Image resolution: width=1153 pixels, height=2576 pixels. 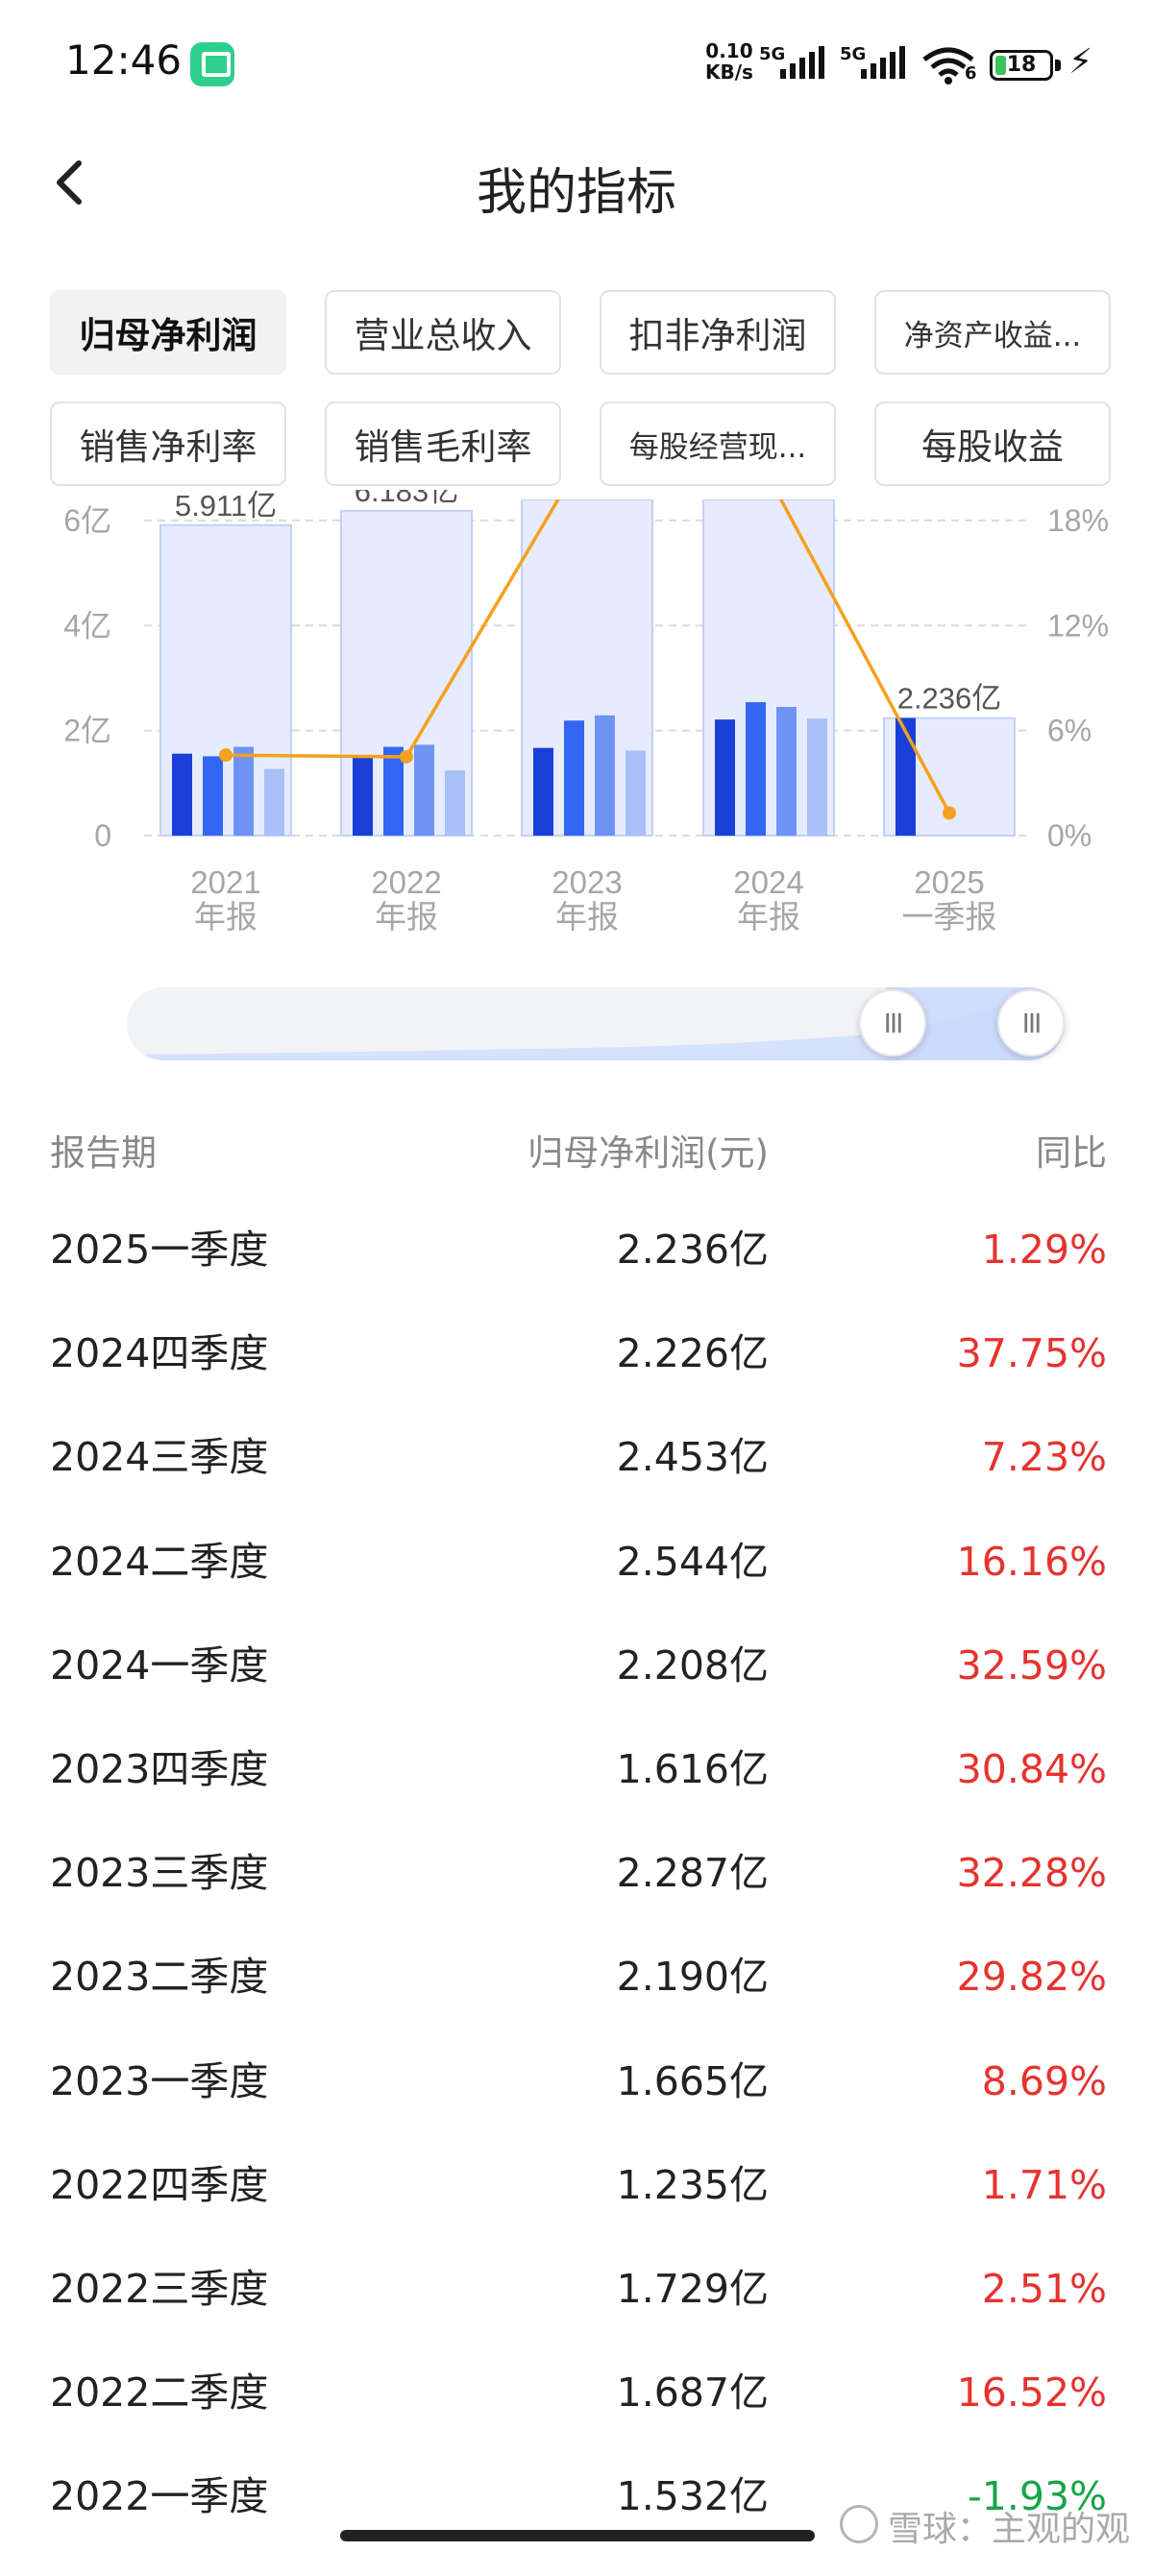 I want to click on x-tick-label: 2025, so click(x=949, y=882).